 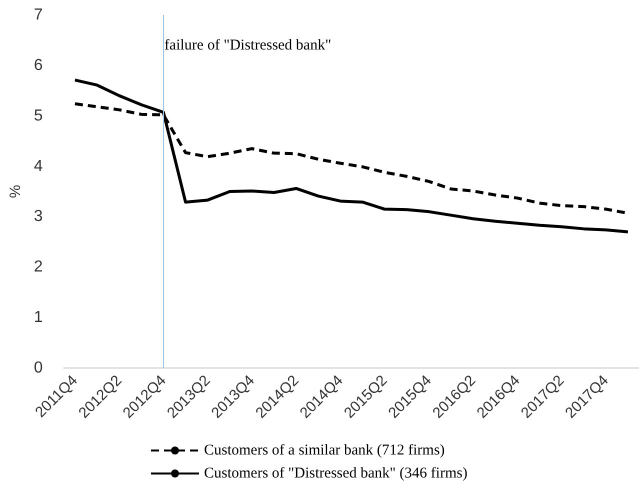 I want to click on y-tick-label: 1, so click(x=38, y=317).